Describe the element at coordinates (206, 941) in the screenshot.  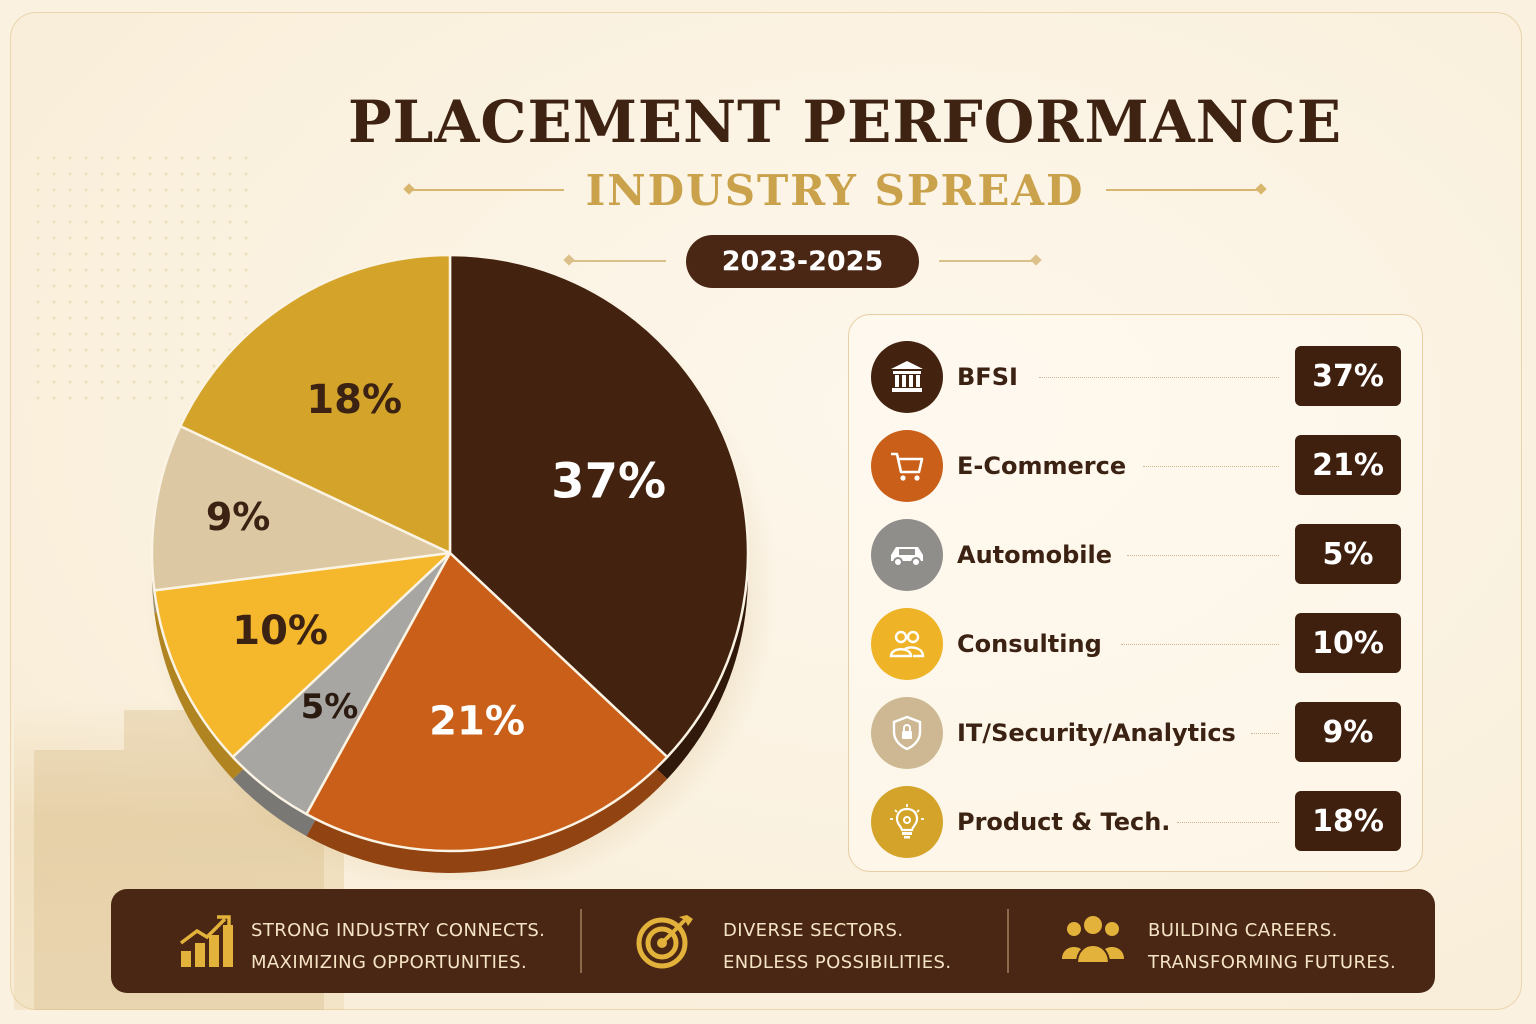
I see `growth-chart-icon` at that location.